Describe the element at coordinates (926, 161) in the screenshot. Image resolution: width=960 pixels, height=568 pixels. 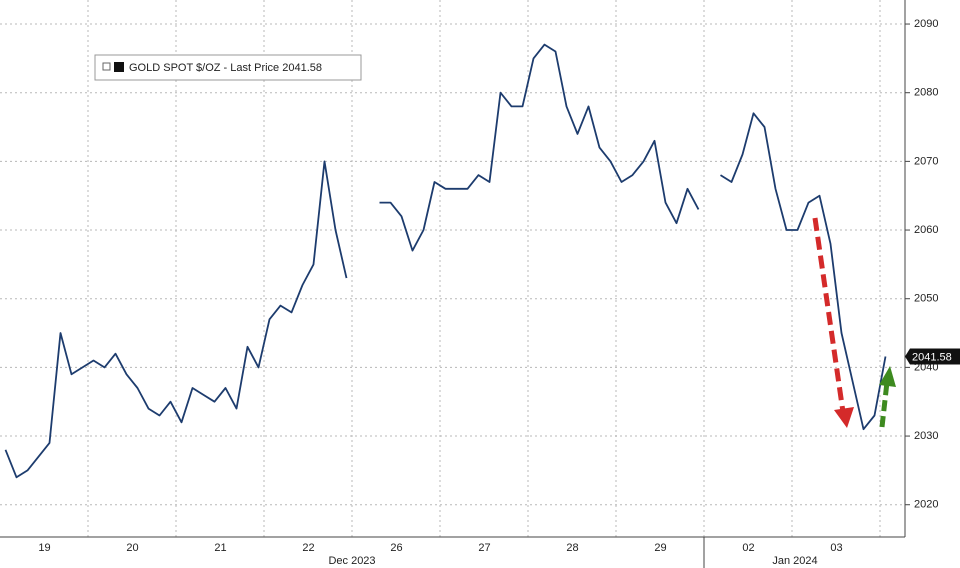
I see `y-tick-label: 2070` at that location.